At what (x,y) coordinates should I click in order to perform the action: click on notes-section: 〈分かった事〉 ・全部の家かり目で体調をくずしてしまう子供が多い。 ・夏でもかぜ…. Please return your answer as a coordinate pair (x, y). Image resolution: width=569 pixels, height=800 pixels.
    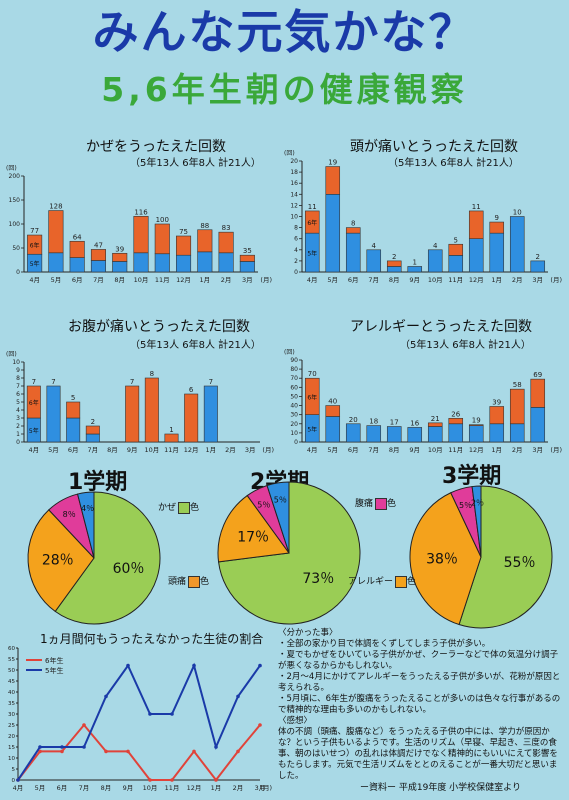
    Looking at the image, I should click on (420, 705).